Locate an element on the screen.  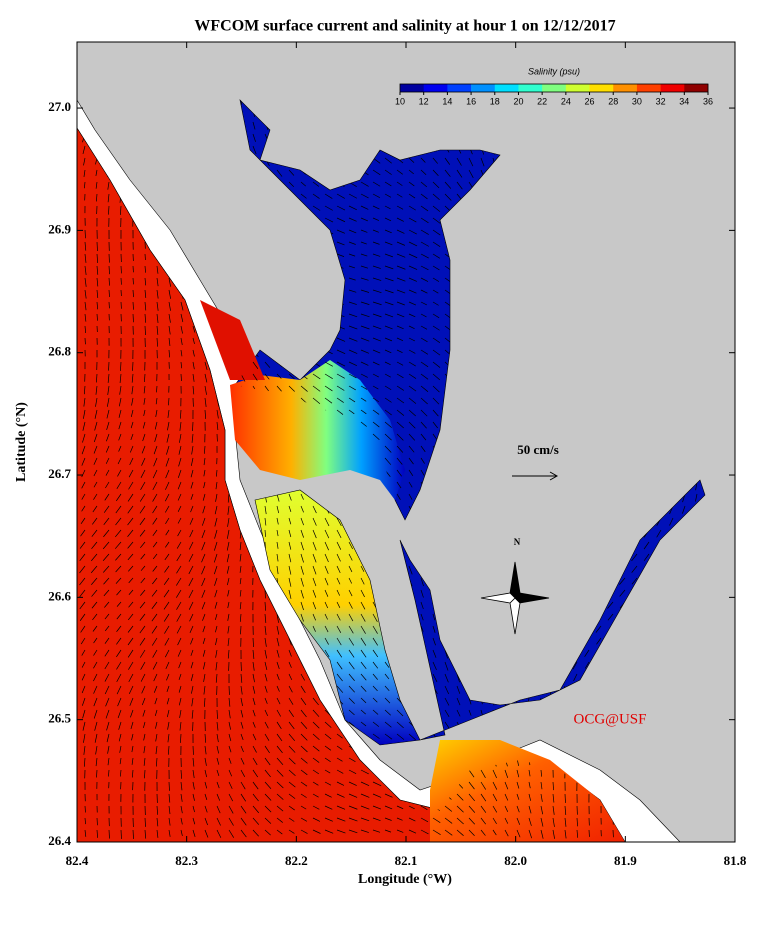
caloosahatchee-river is located at coordinates (552, 610).